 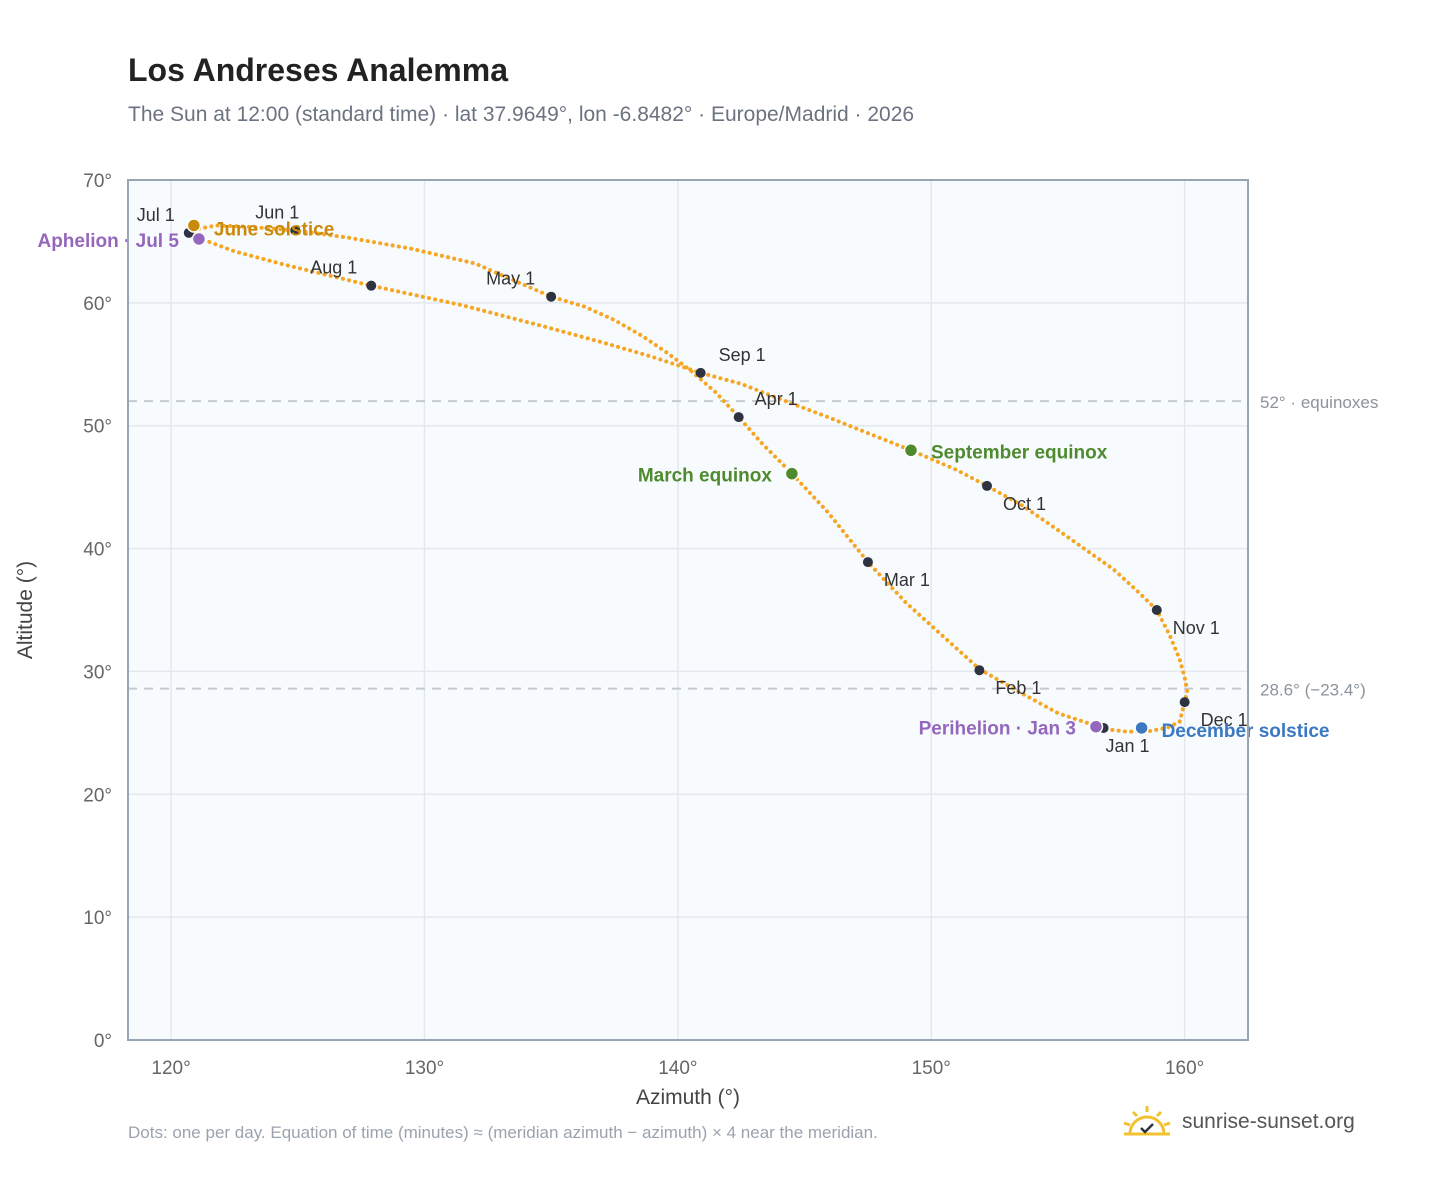 I want to click on reference-line-label: 52° · equinoxes, so click(x=1319, y=402).